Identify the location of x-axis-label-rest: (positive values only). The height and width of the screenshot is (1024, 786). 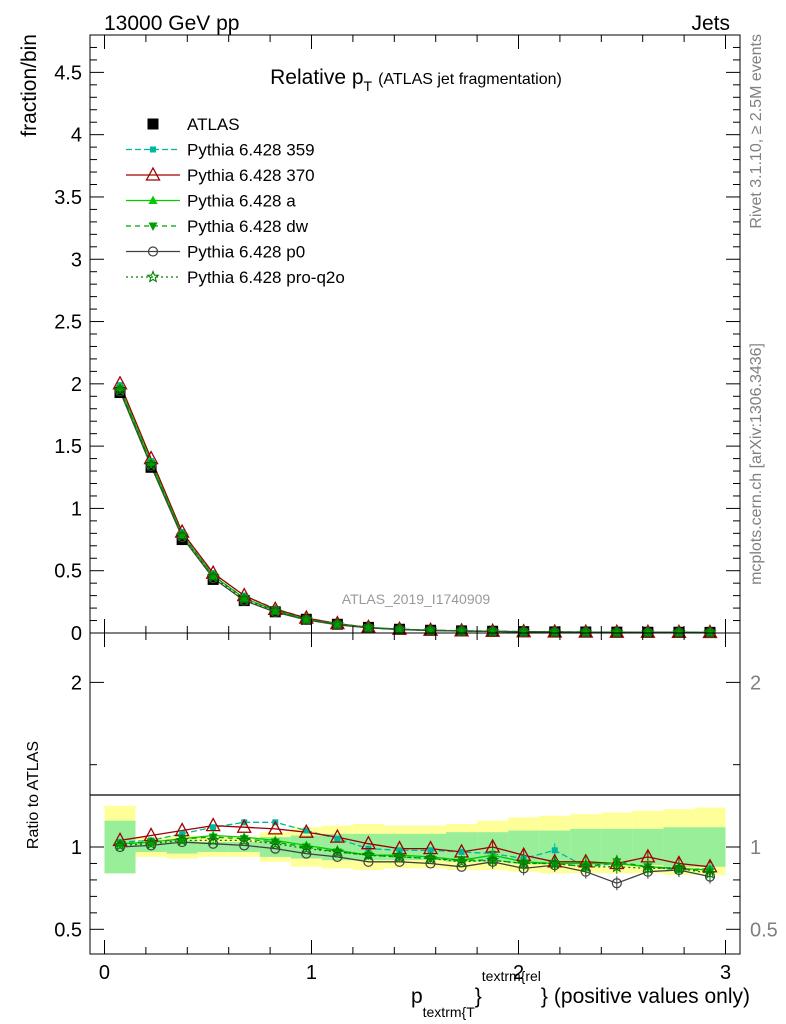
(652, 996).